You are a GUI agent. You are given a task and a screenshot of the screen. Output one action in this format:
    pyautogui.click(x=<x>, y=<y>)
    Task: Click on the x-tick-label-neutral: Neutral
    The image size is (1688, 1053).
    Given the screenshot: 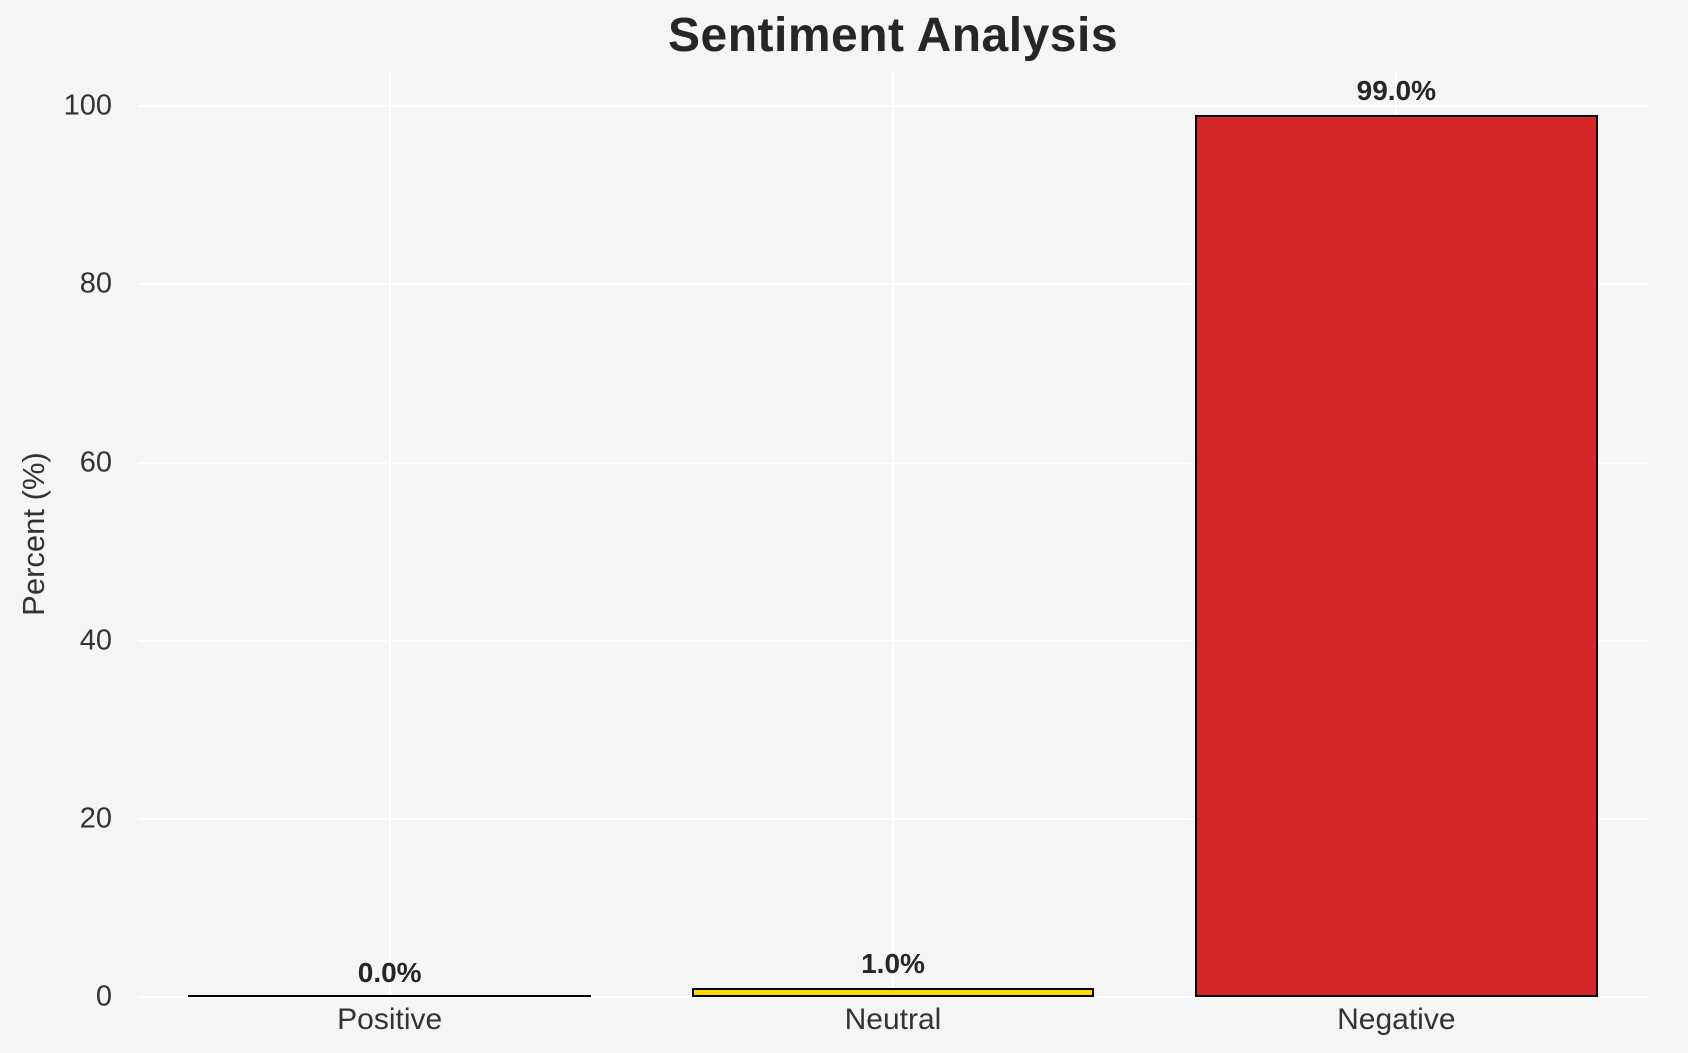 What is the action you would take?
    pyautogui.click(x=893, y=1019)
    